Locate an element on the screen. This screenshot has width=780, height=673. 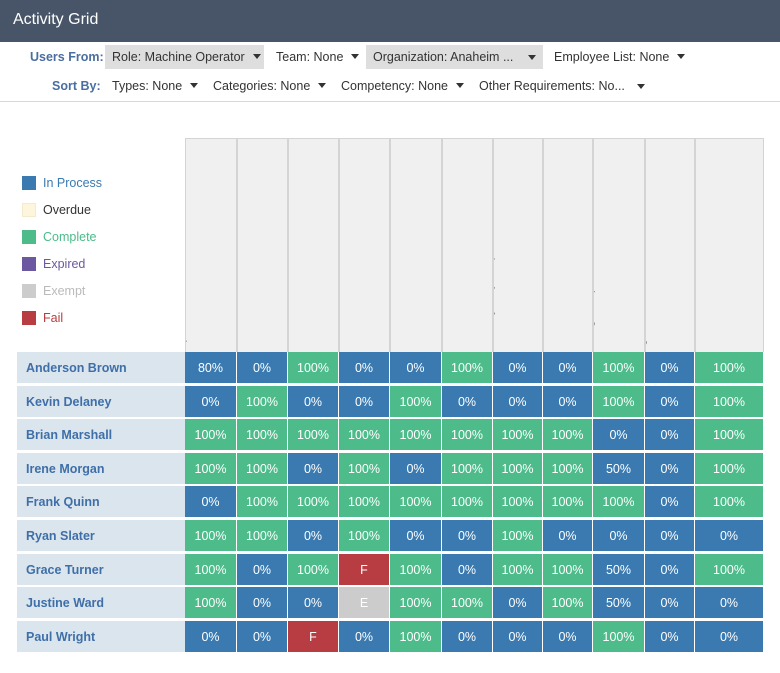
employee-name-grace-turner: Grace Turner is located at coordinates (101, 570).